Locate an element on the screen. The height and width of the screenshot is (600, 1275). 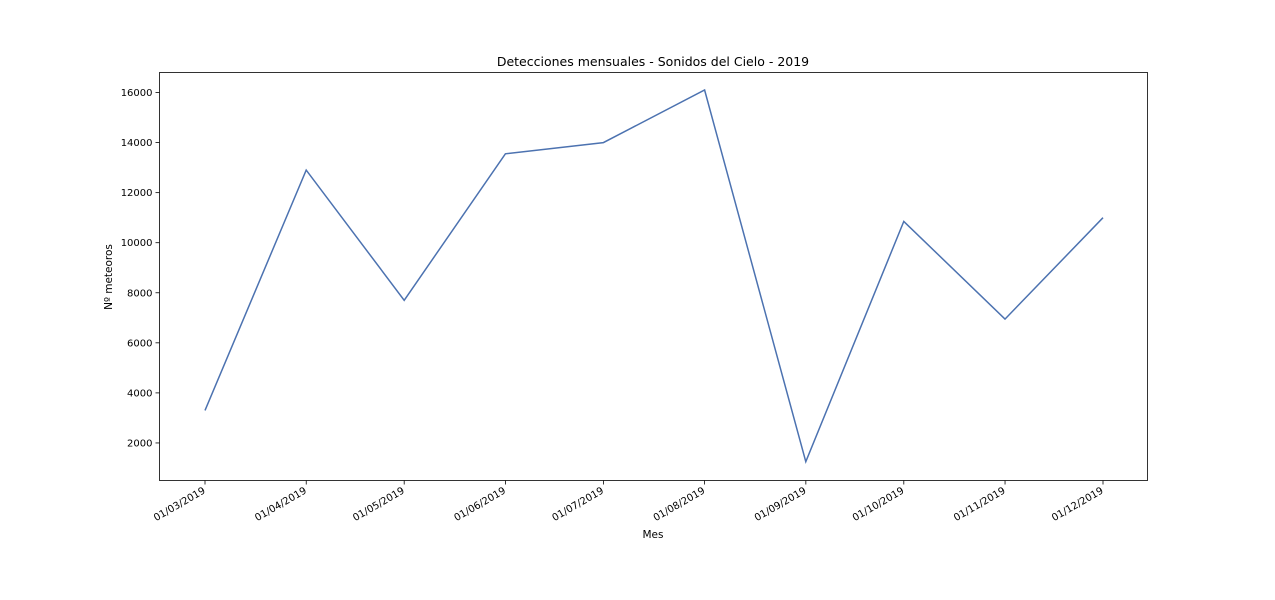
x-tick-label: 01/08/2019 is located at coordinates (679, 505).